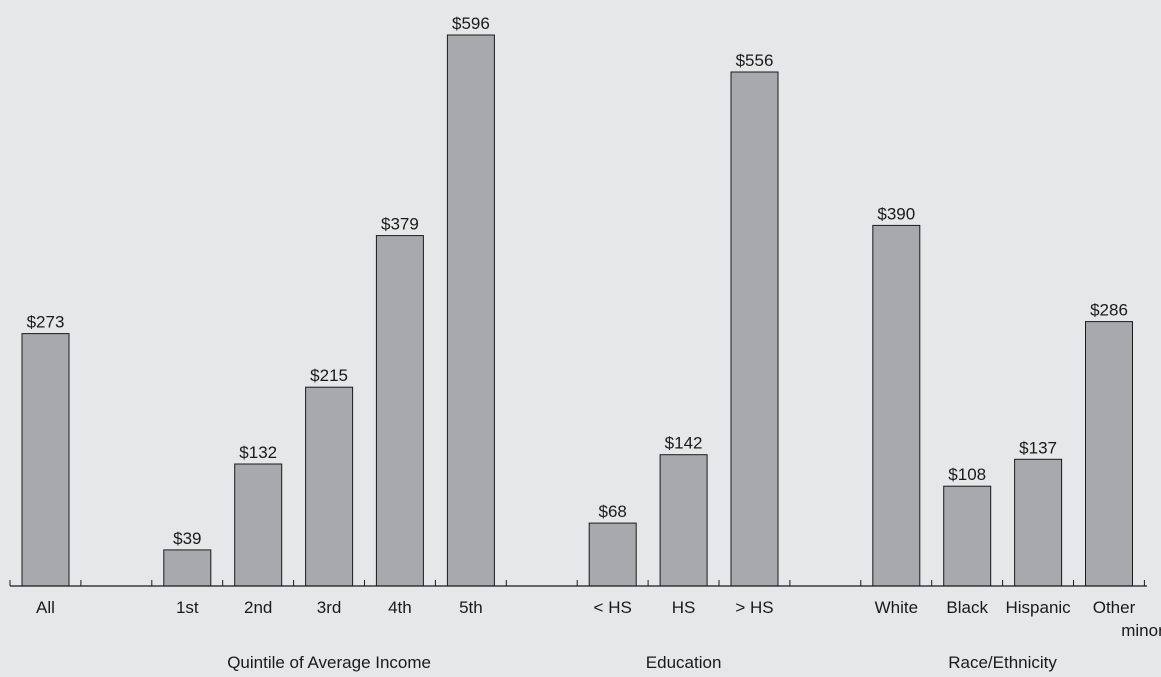 The width and height of the screenshot is (1161, 677). Describe the element at coordinates (329, 375) in the screenshot. I see `data-label: $215` at that location.